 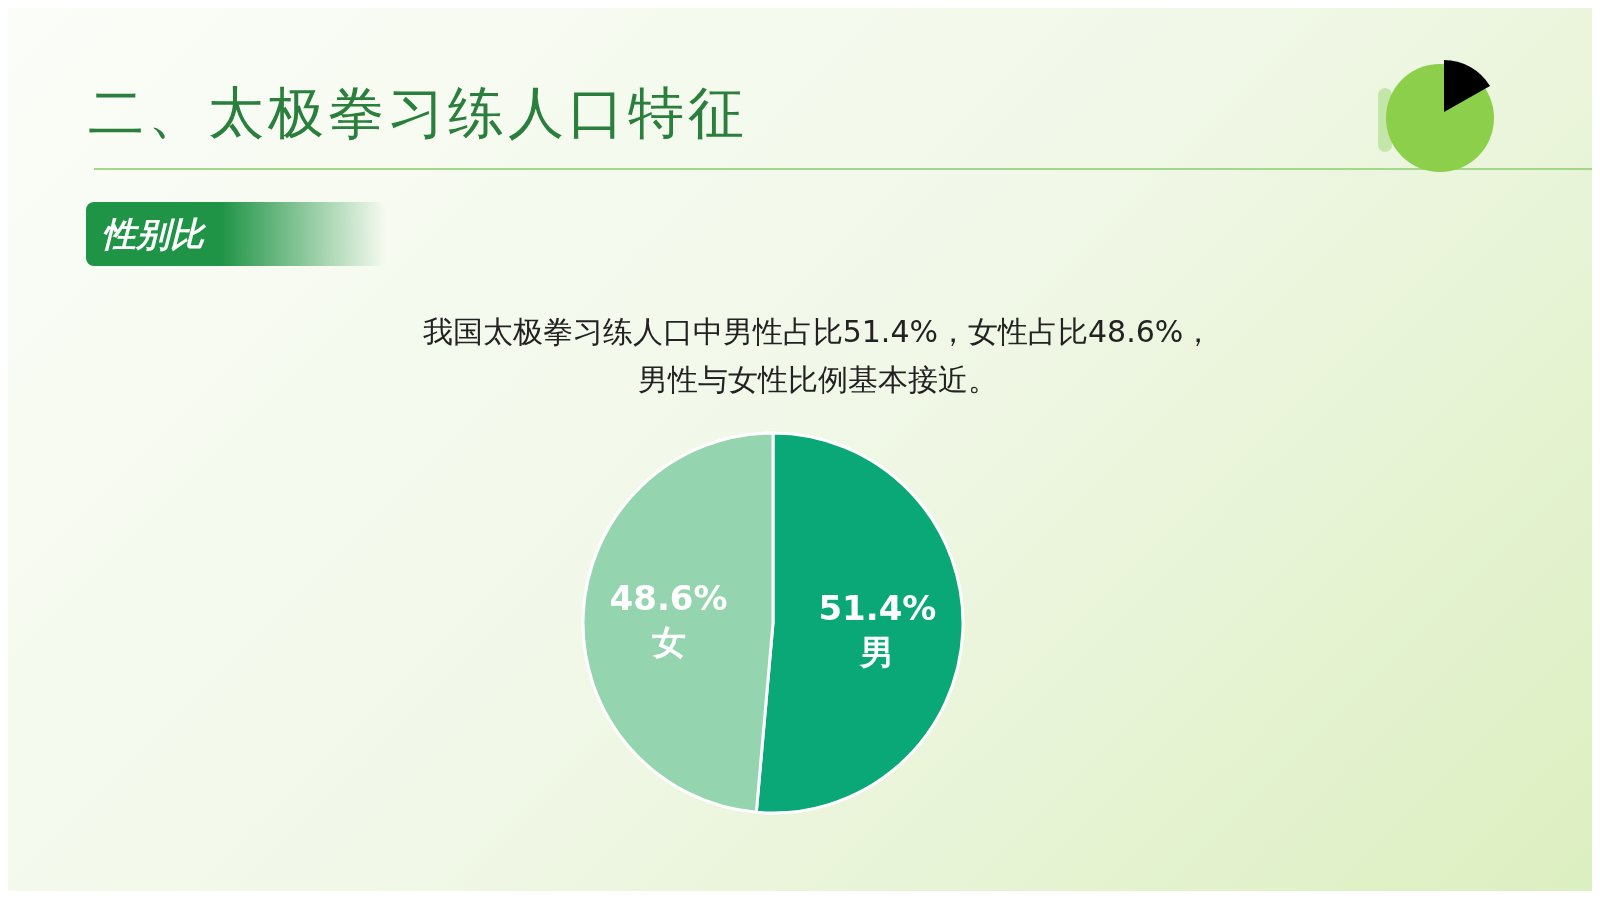 I want to click on text: 性别比, so click(x=236, y=234).